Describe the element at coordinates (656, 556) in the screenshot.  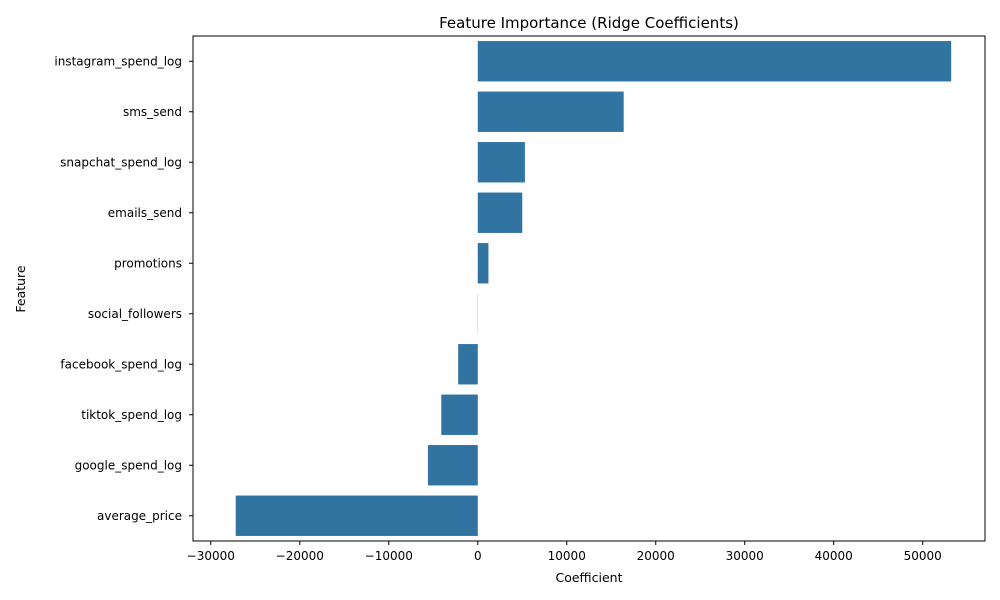
I see `x-tick-label: 20000` at that location.